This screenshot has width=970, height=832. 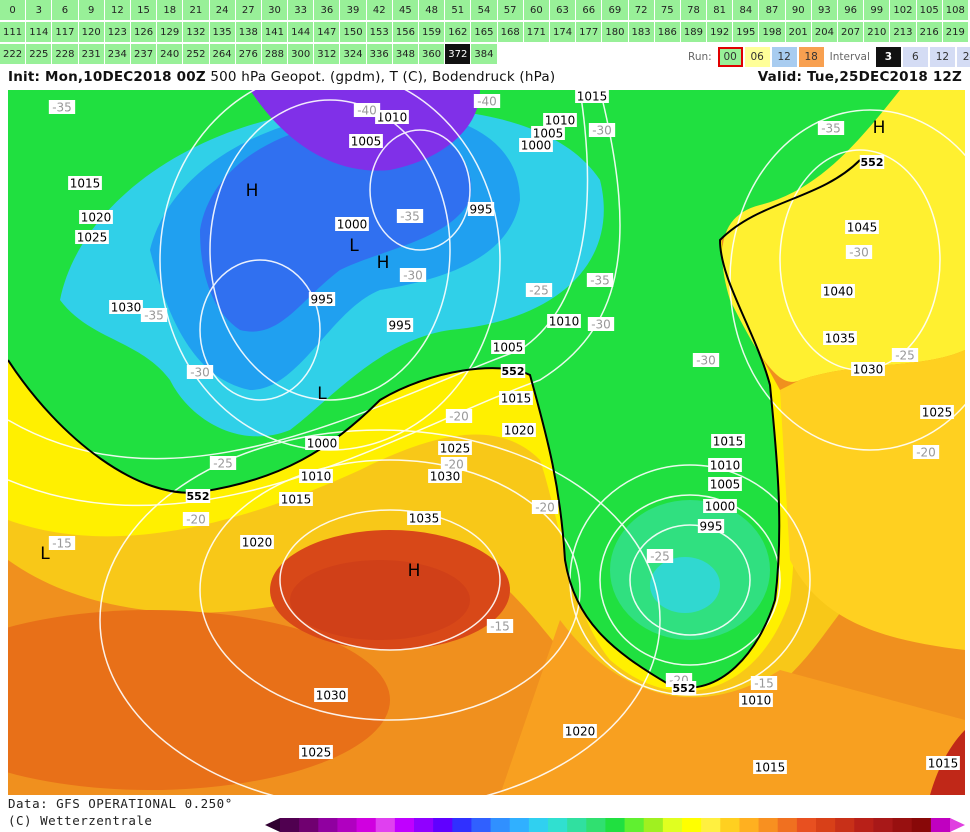 I want to click on run-option: 12, so click(x=784, y=57).